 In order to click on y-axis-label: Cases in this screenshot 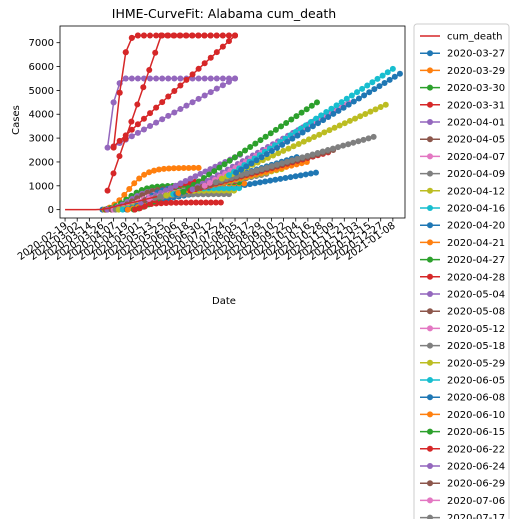, I will do `click(16, 120)`.